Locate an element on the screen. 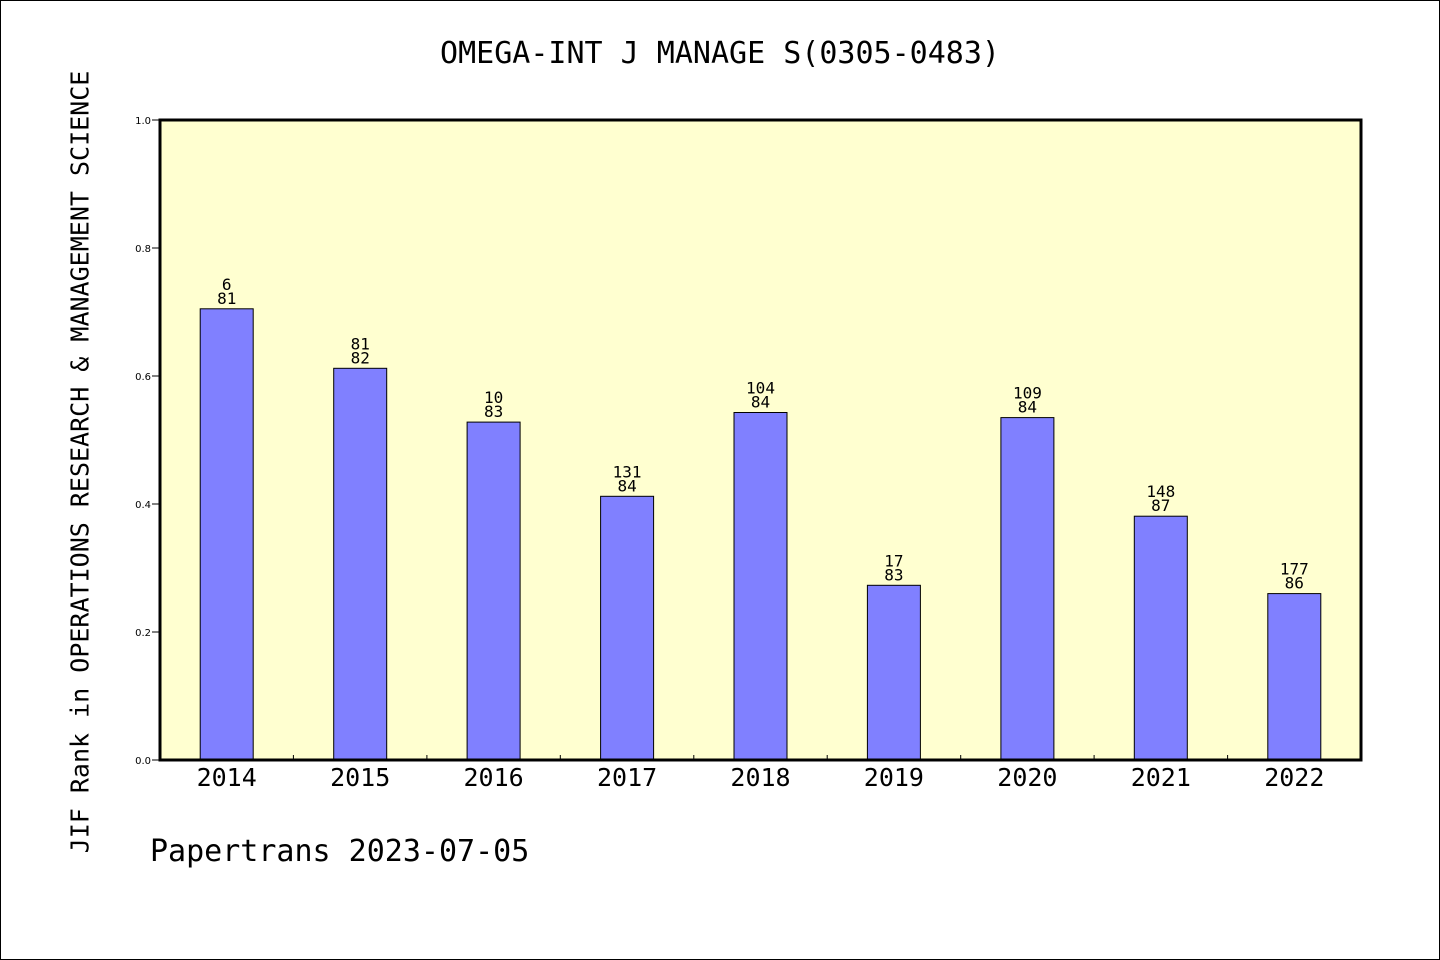 This screenshot has height=960, width=1440. bar-label-total-2021: 87 is located at coordinates (1160, 505).